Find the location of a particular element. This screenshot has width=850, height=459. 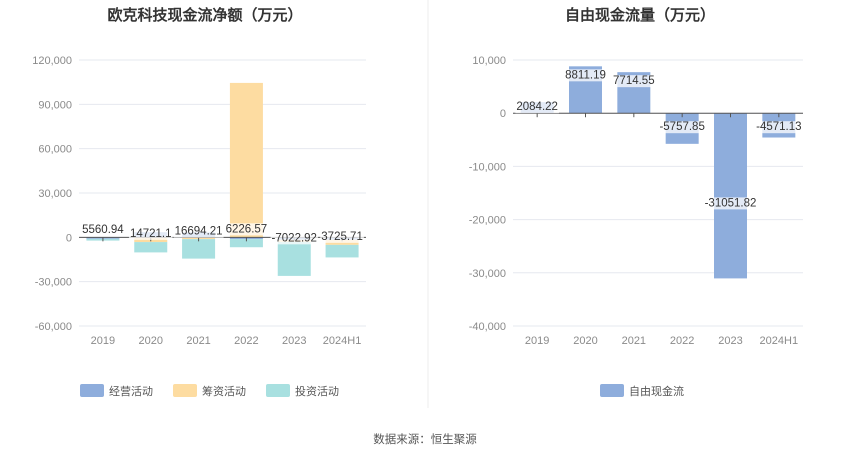

data-label: 2084.22 is located at coordinates (537, 107).